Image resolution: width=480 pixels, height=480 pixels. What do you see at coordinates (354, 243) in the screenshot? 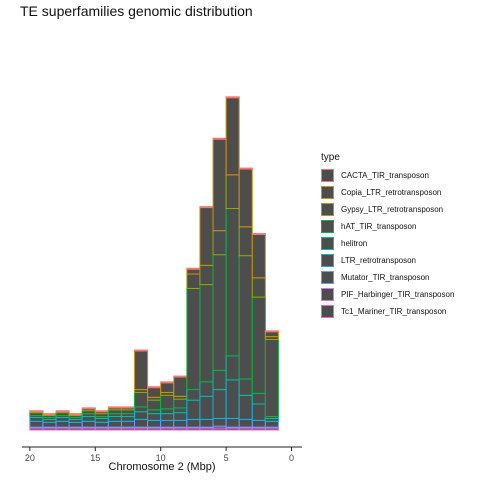
I see `legend-label: helitron` at bounding box center [354, 243].